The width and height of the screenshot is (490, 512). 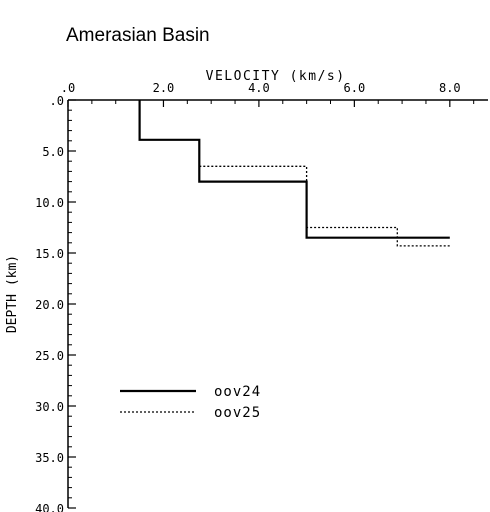 I want to click on legend-label-oov25: oov25, so click(x=237, y=413).